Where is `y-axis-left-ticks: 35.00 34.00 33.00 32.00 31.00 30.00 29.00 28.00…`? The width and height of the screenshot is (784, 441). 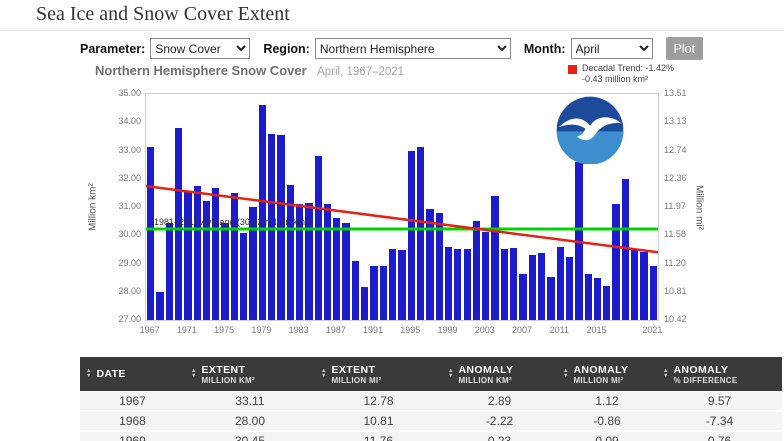
y-axis-left-ticks: 35.00 34.00 33.00 32.00 31.00 30.00 29.00 28.00… is located at coordinates (121, 206).